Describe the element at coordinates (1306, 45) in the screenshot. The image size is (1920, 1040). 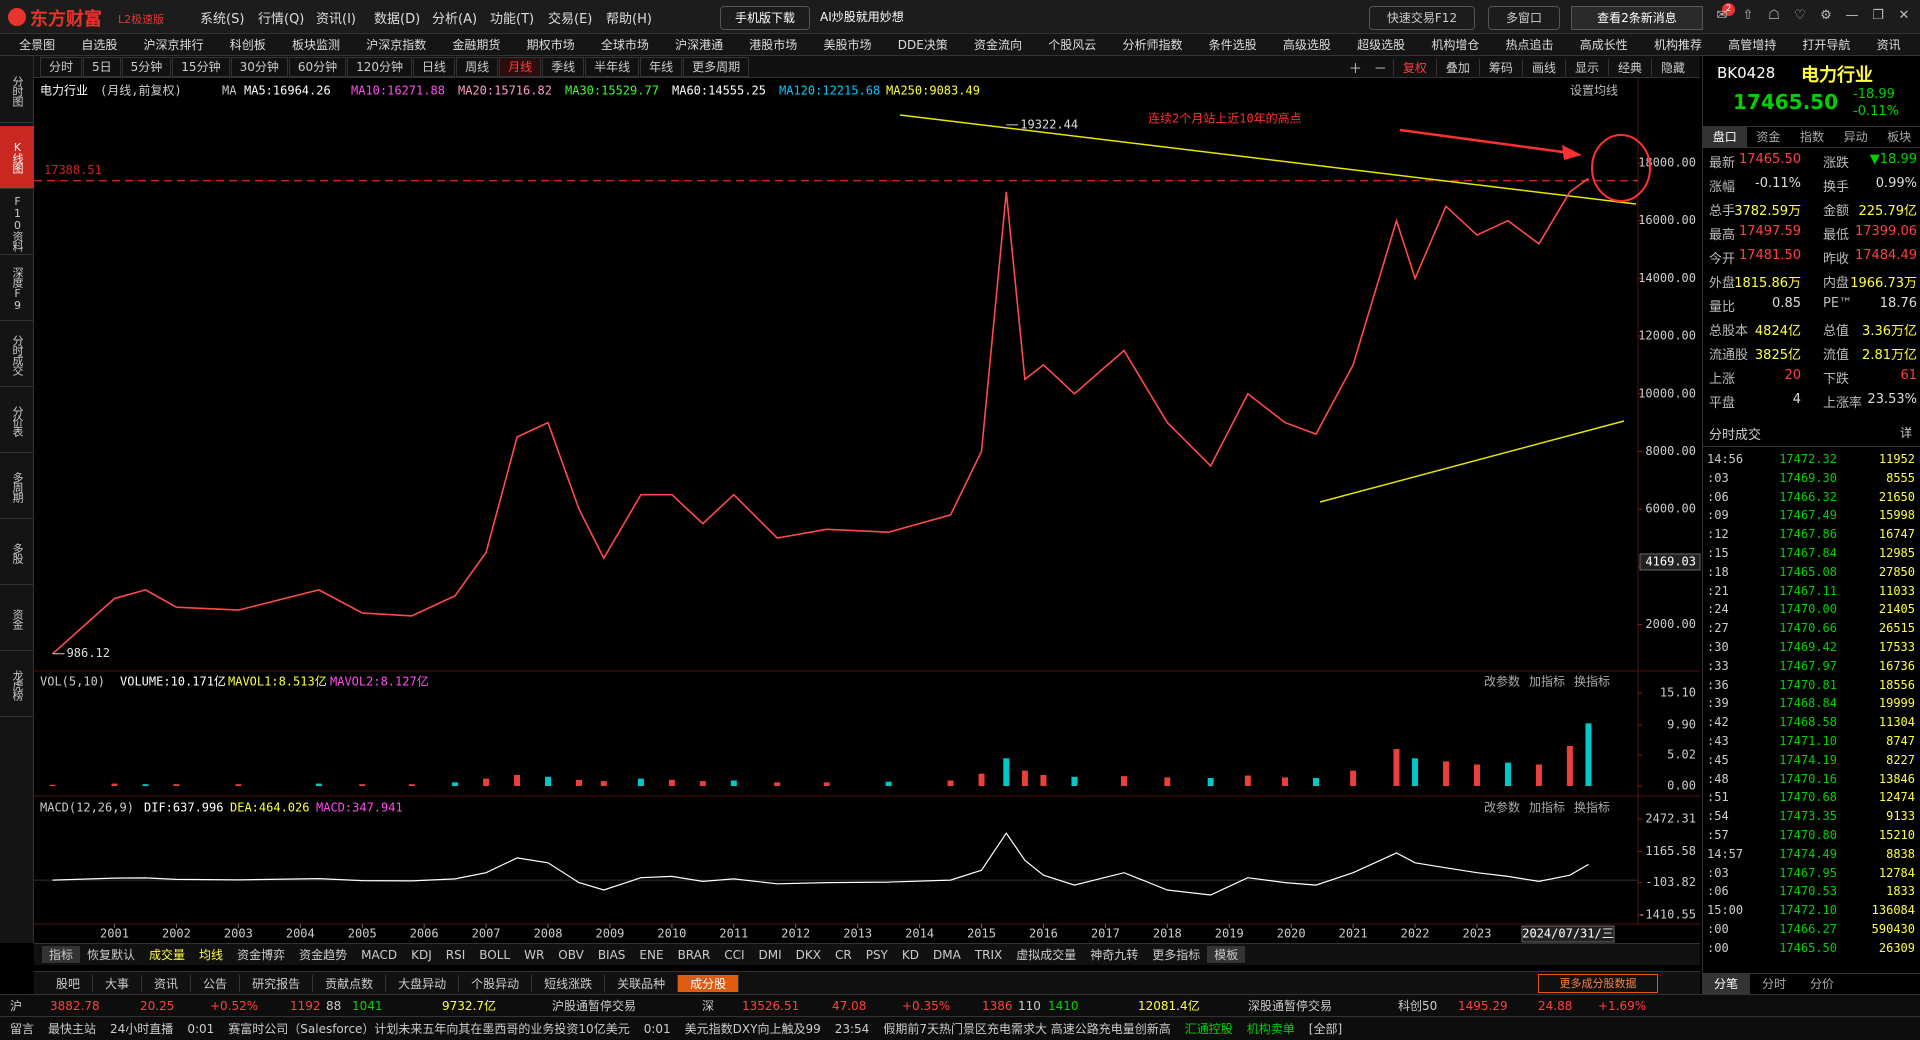
I see `nav-item: 高级选股` at that location.